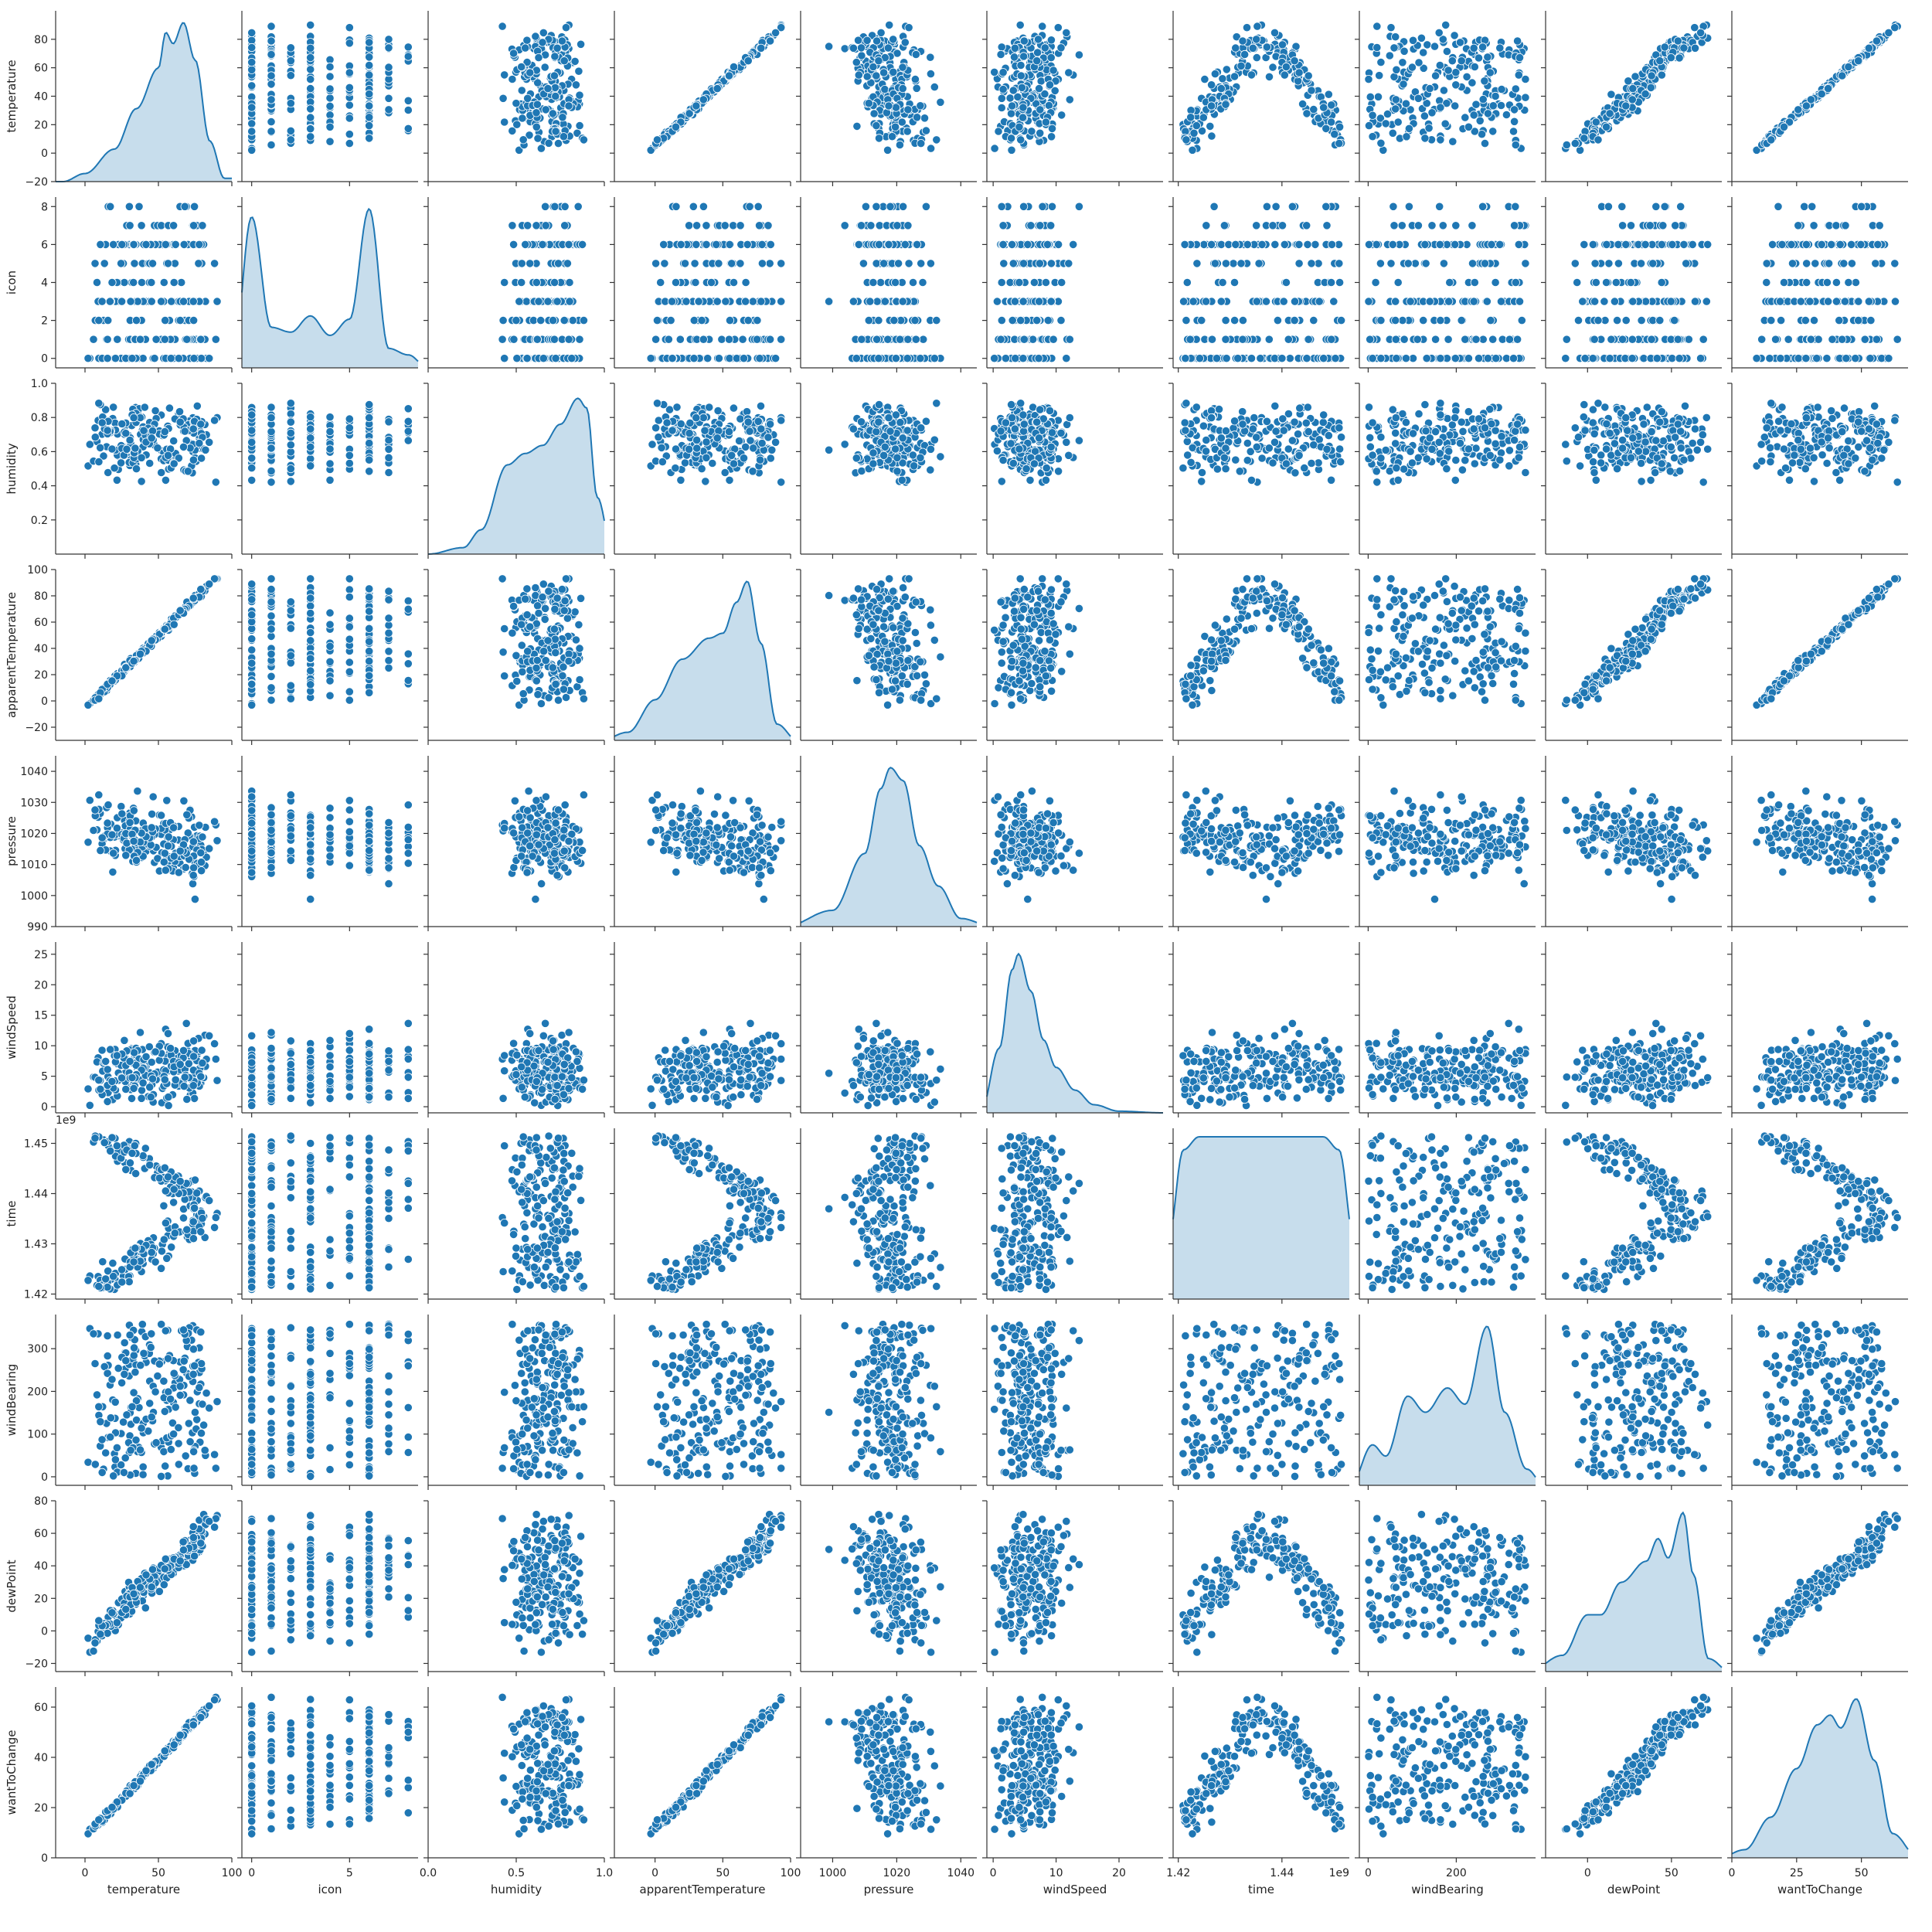 The image size is (1932, 1932). I want to click on cell-humidity-icon, so click(328, 471).